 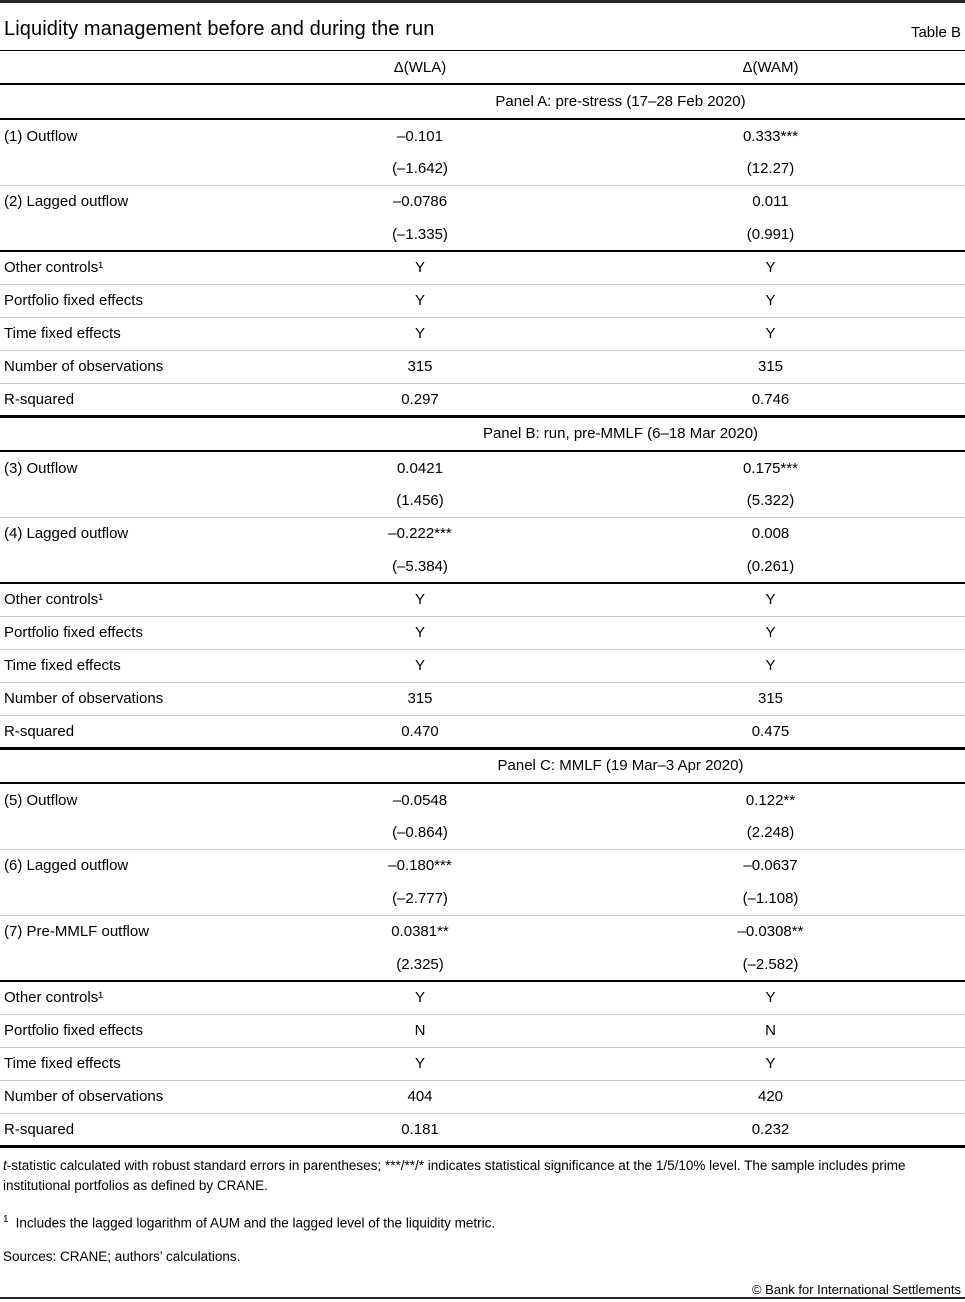 I want to click on wla-tstat: (–1.642), so click(x=420, y=169).